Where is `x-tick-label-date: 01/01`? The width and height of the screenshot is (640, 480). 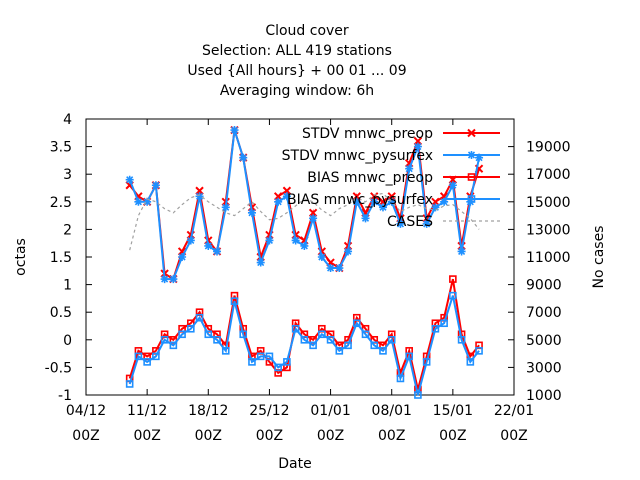 x-tick-label-date: 01/01 is located at coordinates (330, 411).